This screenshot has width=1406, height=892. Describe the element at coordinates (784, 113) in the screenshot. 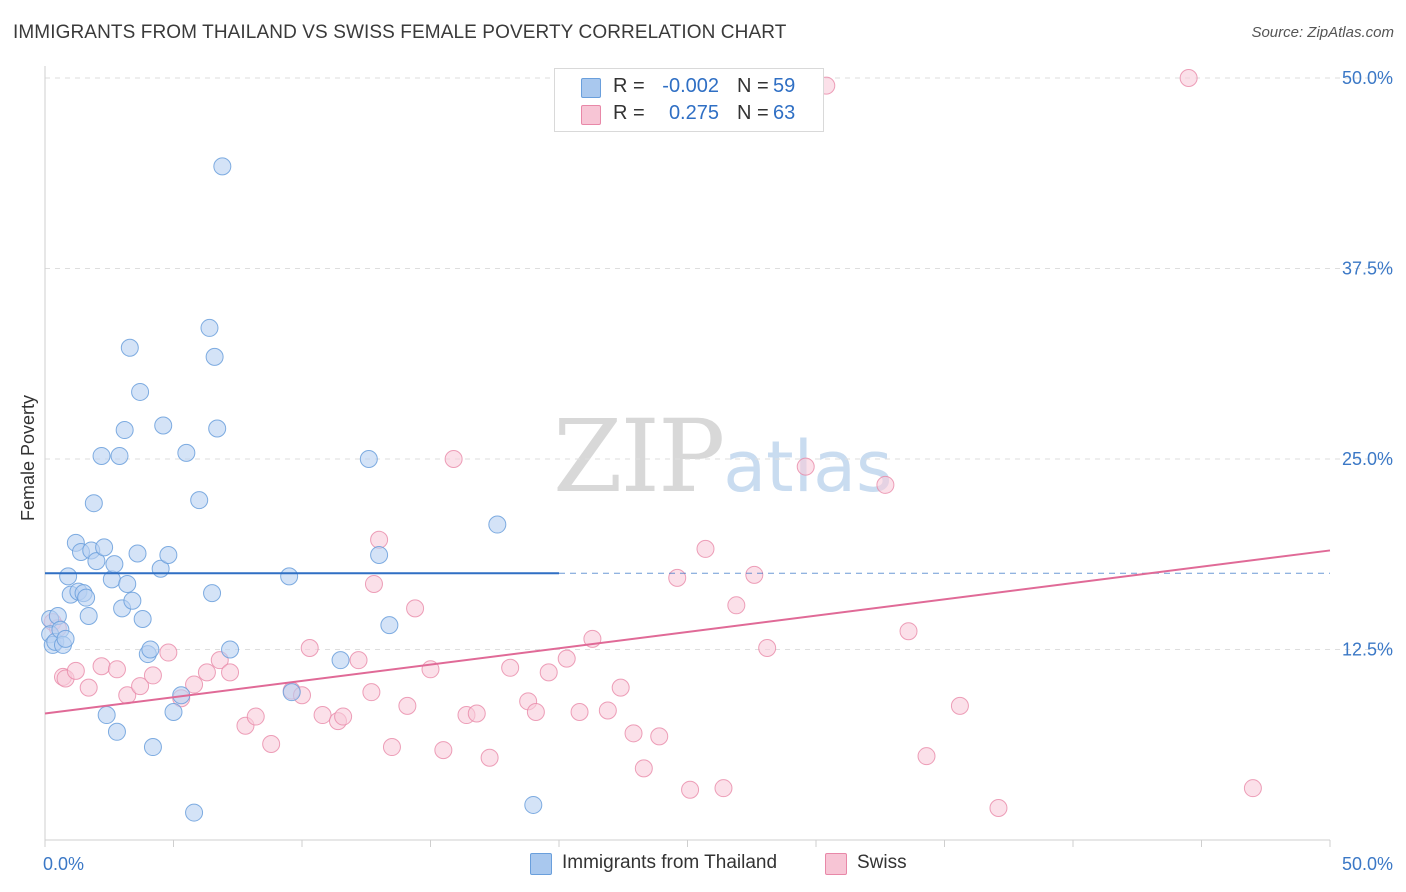

I see `legend-n-value: 63` at that location.